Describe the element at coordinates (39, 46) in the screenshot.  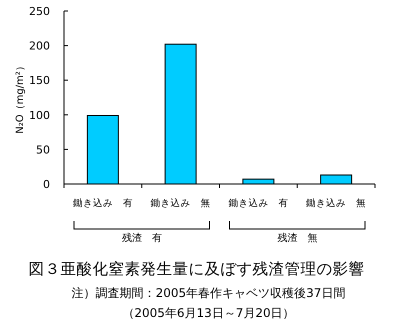
I see `y-tick-label: 200` at that location.